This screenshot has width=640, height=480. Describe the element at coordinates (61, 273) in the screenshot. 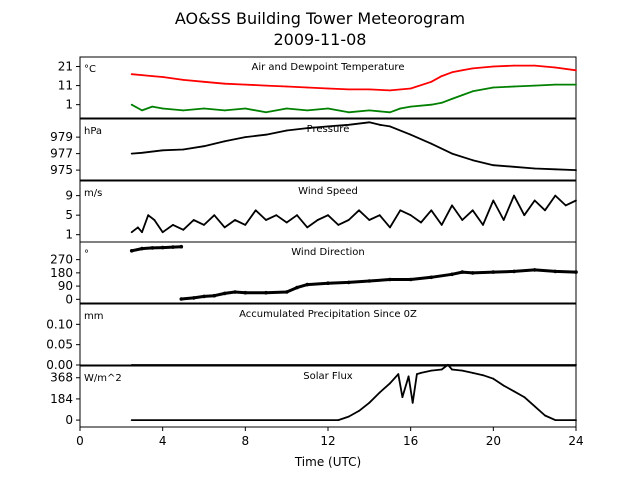

I see `y-tick-label: 180` at that location.